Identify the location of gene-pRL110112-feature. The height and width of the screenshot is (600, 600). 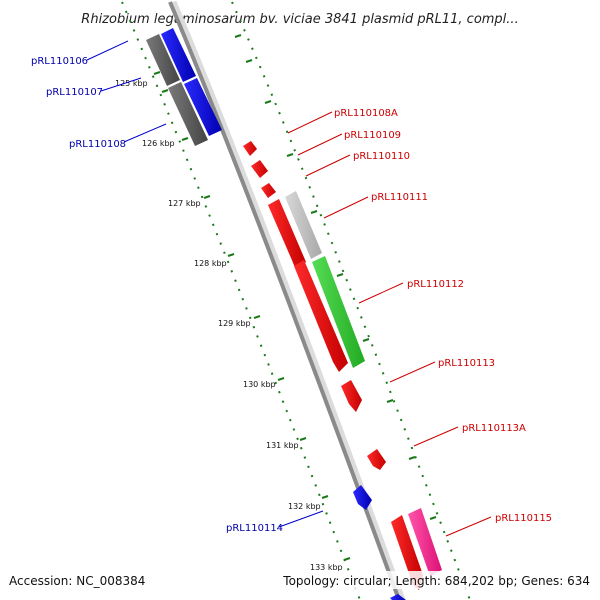
(321, 316).